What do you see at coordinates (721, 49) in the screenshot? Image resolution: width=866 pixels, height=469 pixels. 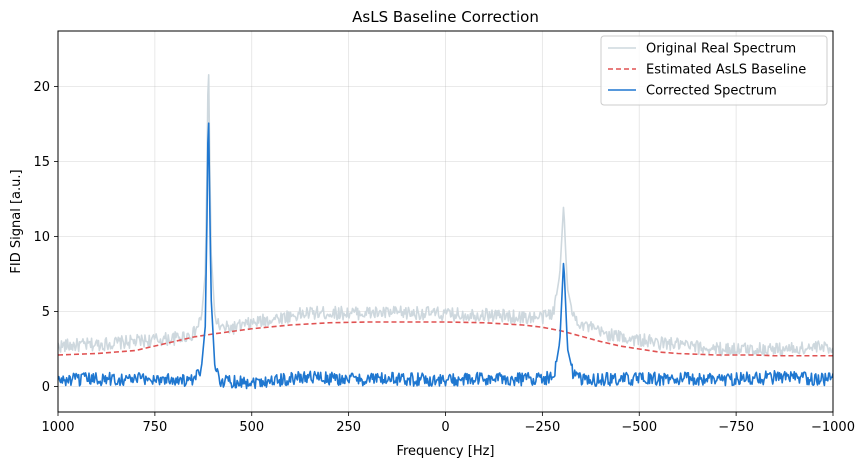 I see `legend-label: Original Real Spectrum` at bounding box center [721, 49].